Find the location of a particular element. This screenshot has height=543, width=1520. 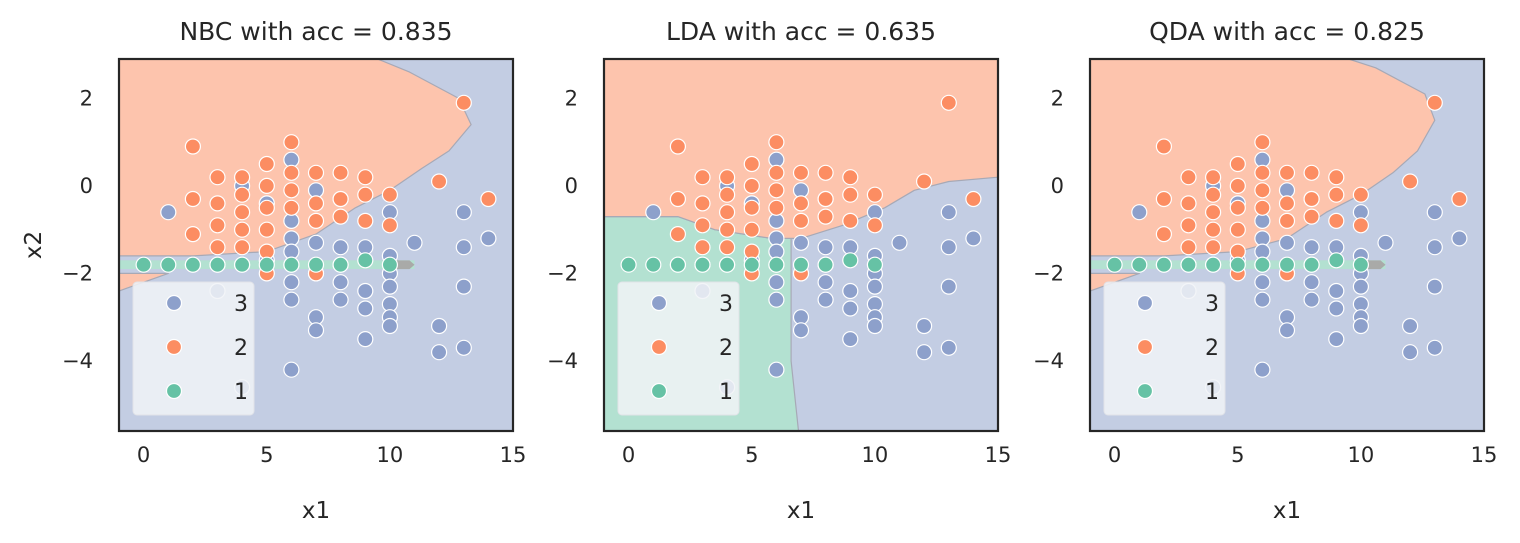

x-tick-label: 10 is located at coordinates (875, 455).